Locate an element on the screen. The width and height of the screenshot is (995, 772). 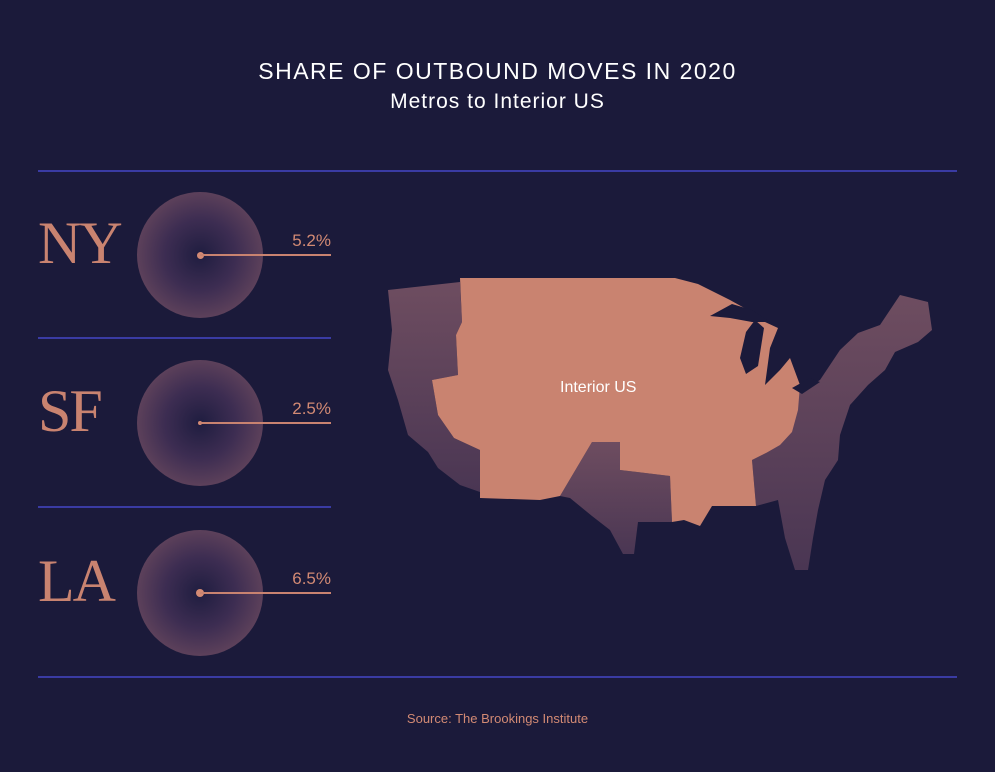
texas-region is located at coordinates (616, 498).